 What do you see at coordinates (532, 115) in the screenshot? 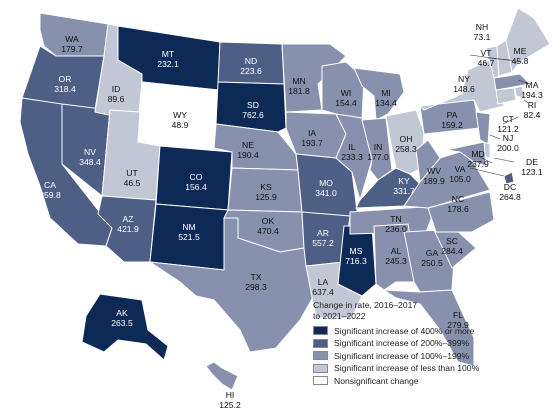
I see `state-value: 82.4` at bounding box center [532, 115].